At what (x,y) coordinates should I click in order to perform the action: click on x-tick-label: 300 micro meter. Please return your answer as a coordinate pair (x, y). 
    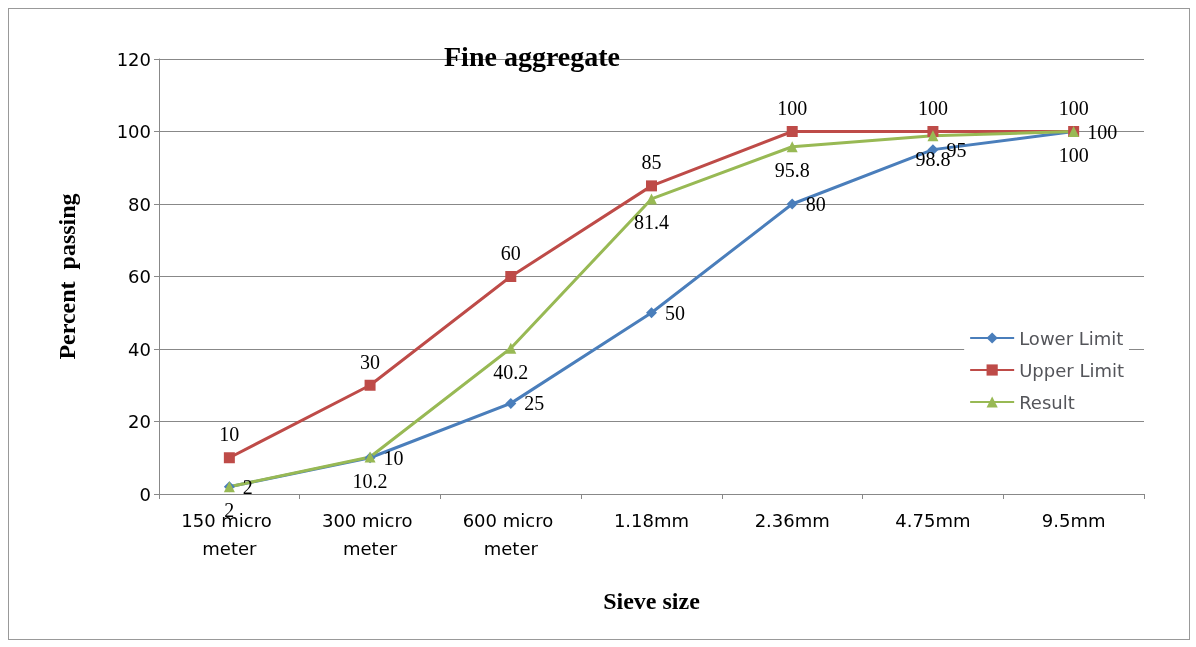
    Looking at the image, I should click on (370, 534).